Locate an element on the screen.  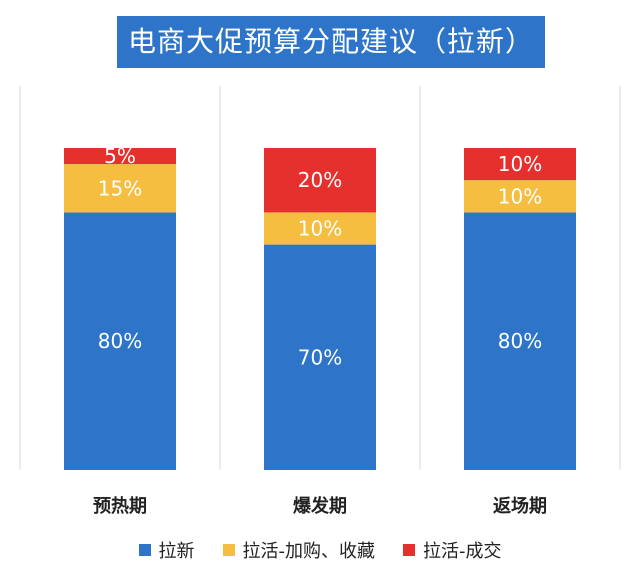
data-label: 70% is located at coordinates (320, 357).